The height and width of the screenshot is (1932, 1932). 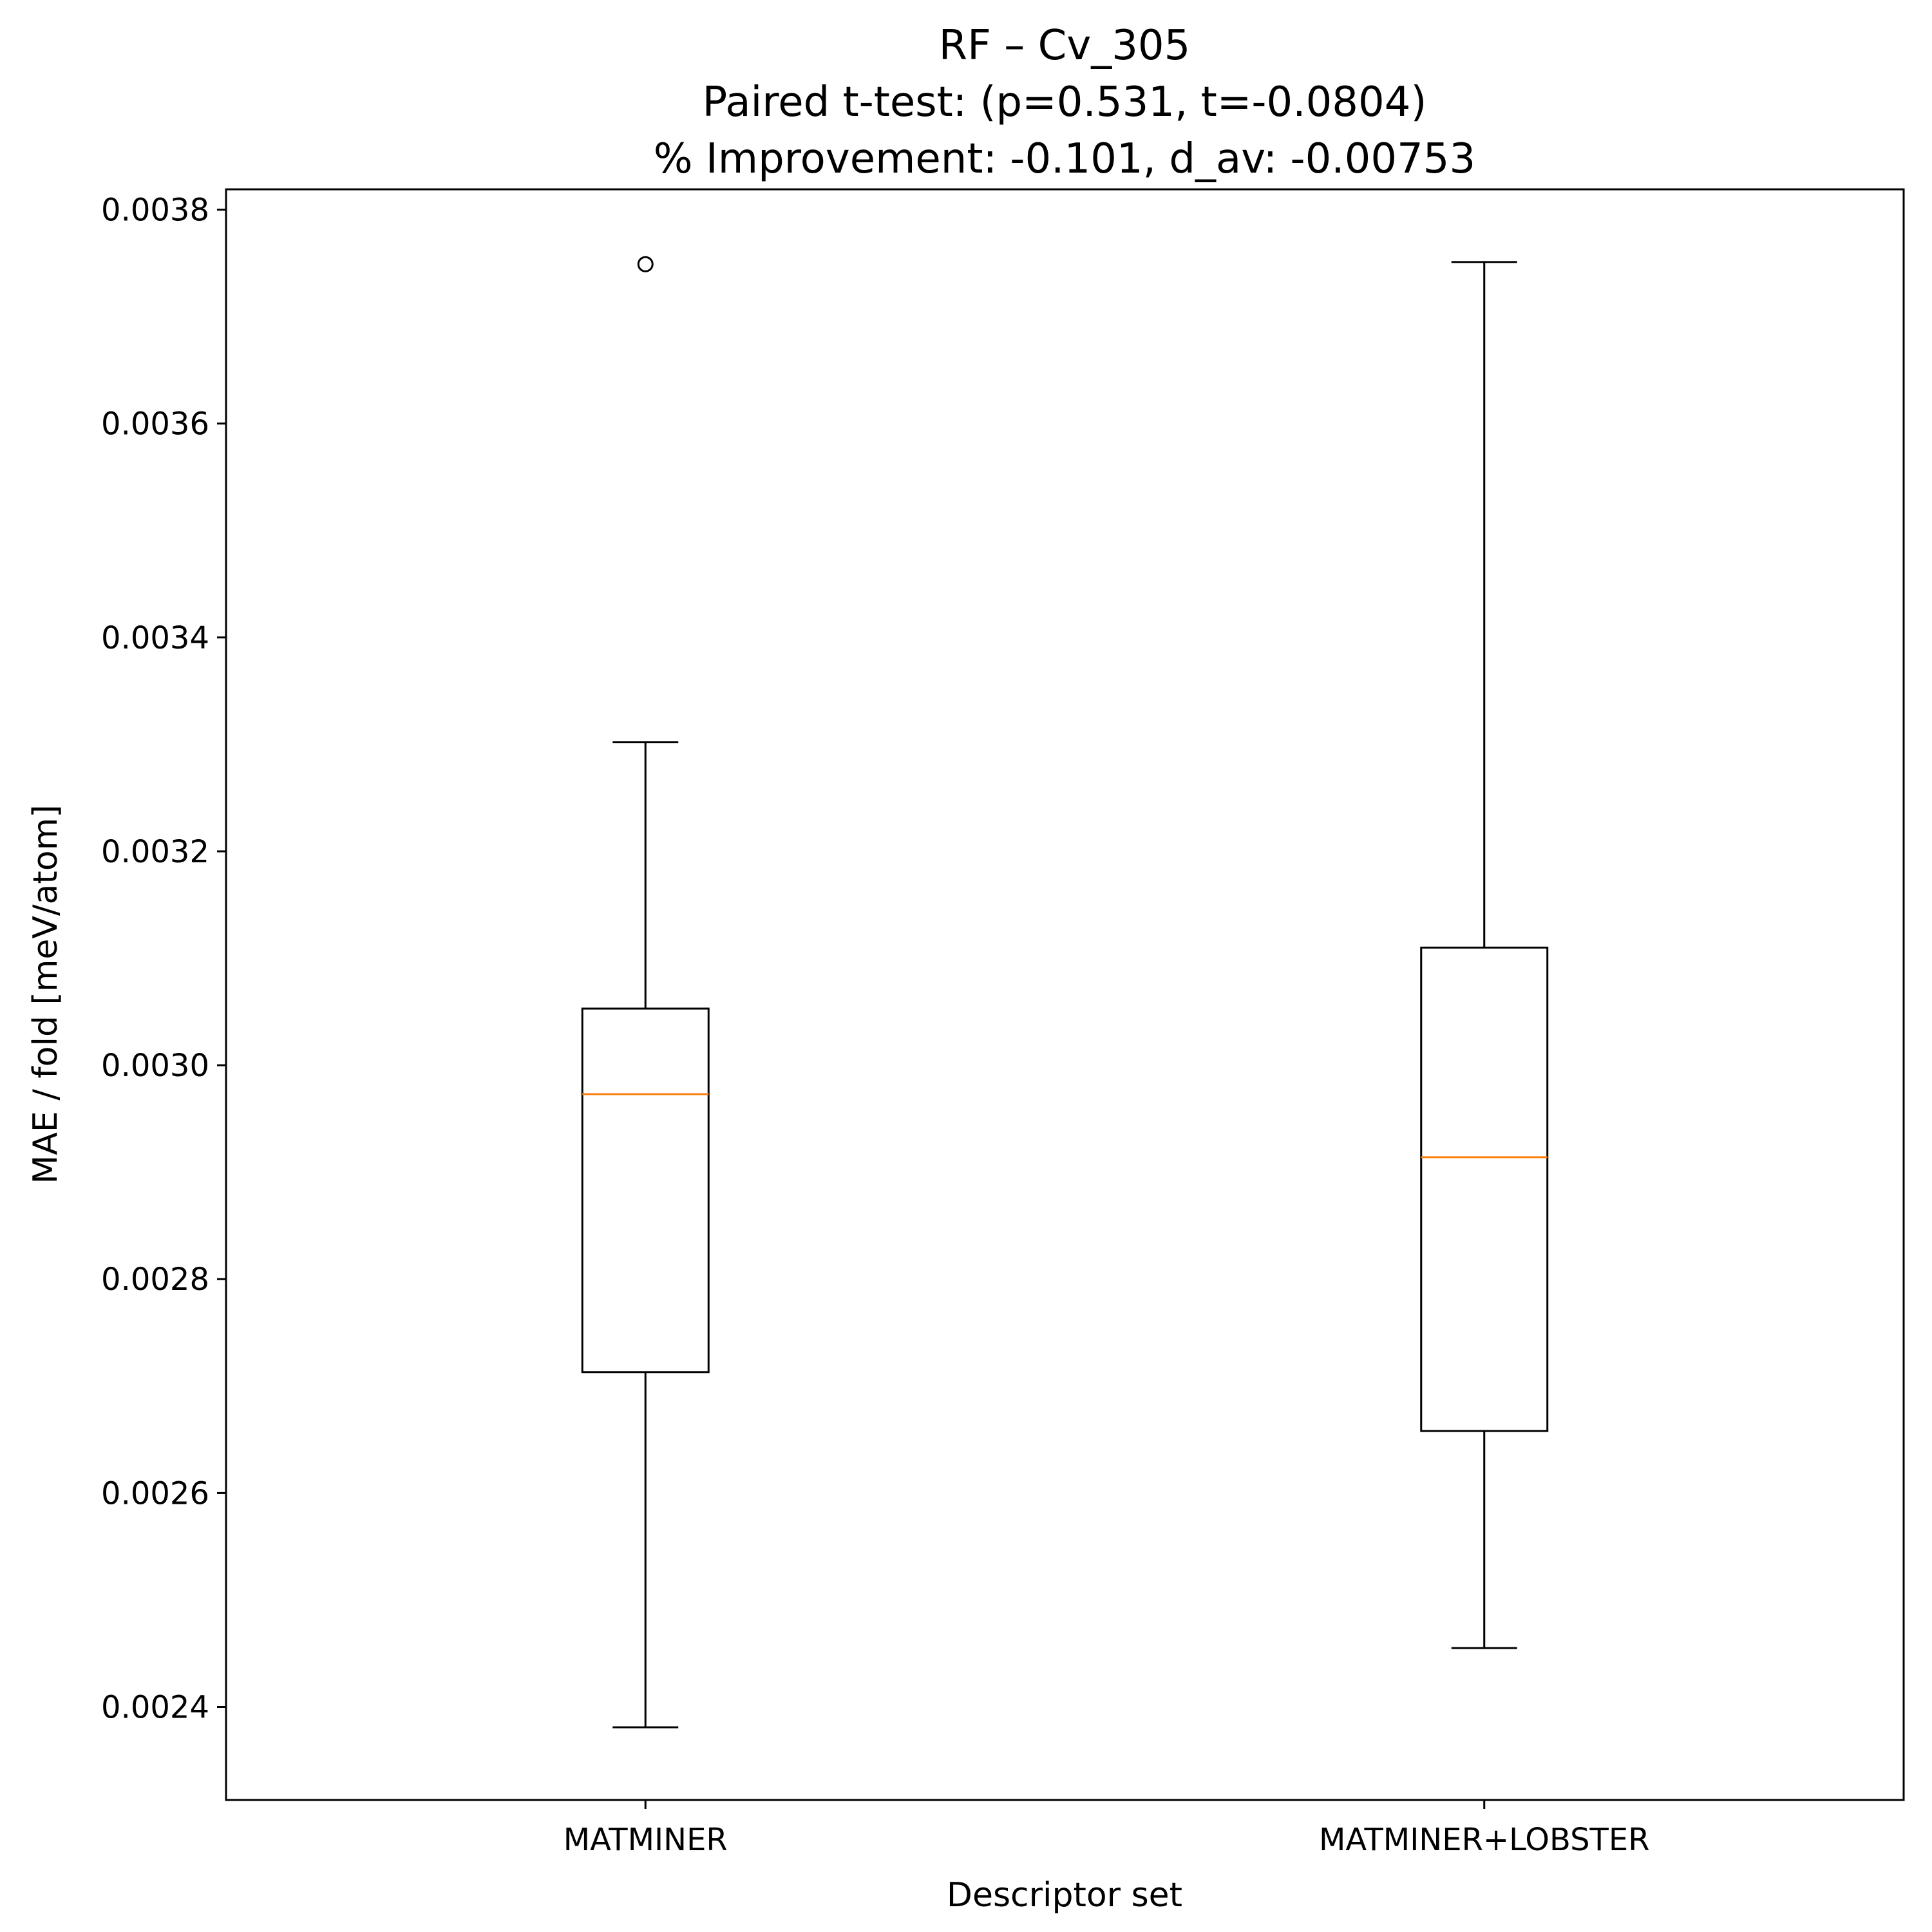 What do you see at coordinates (155, 424) in the screenshot?
I see `y-tick-label: 0.0036` at bounding box center [155, 424].